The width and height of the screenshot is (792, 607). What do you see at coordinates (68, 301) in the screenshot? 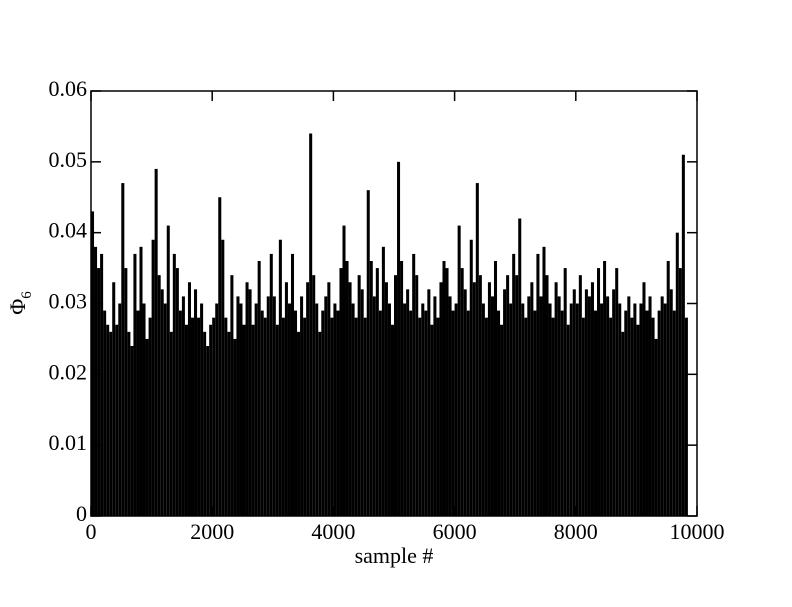
I see `y-tick-label: 0.03` at bounding box center [68, 301].